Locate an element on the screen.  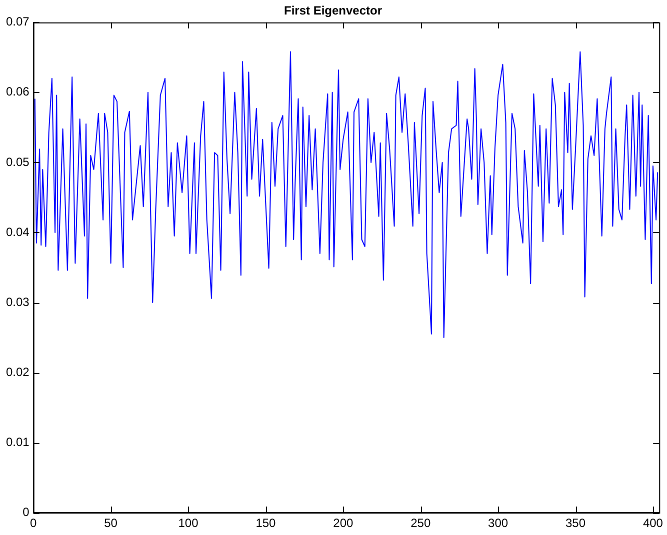
x-tick-label: 100 is located at coordinates (188, 523).